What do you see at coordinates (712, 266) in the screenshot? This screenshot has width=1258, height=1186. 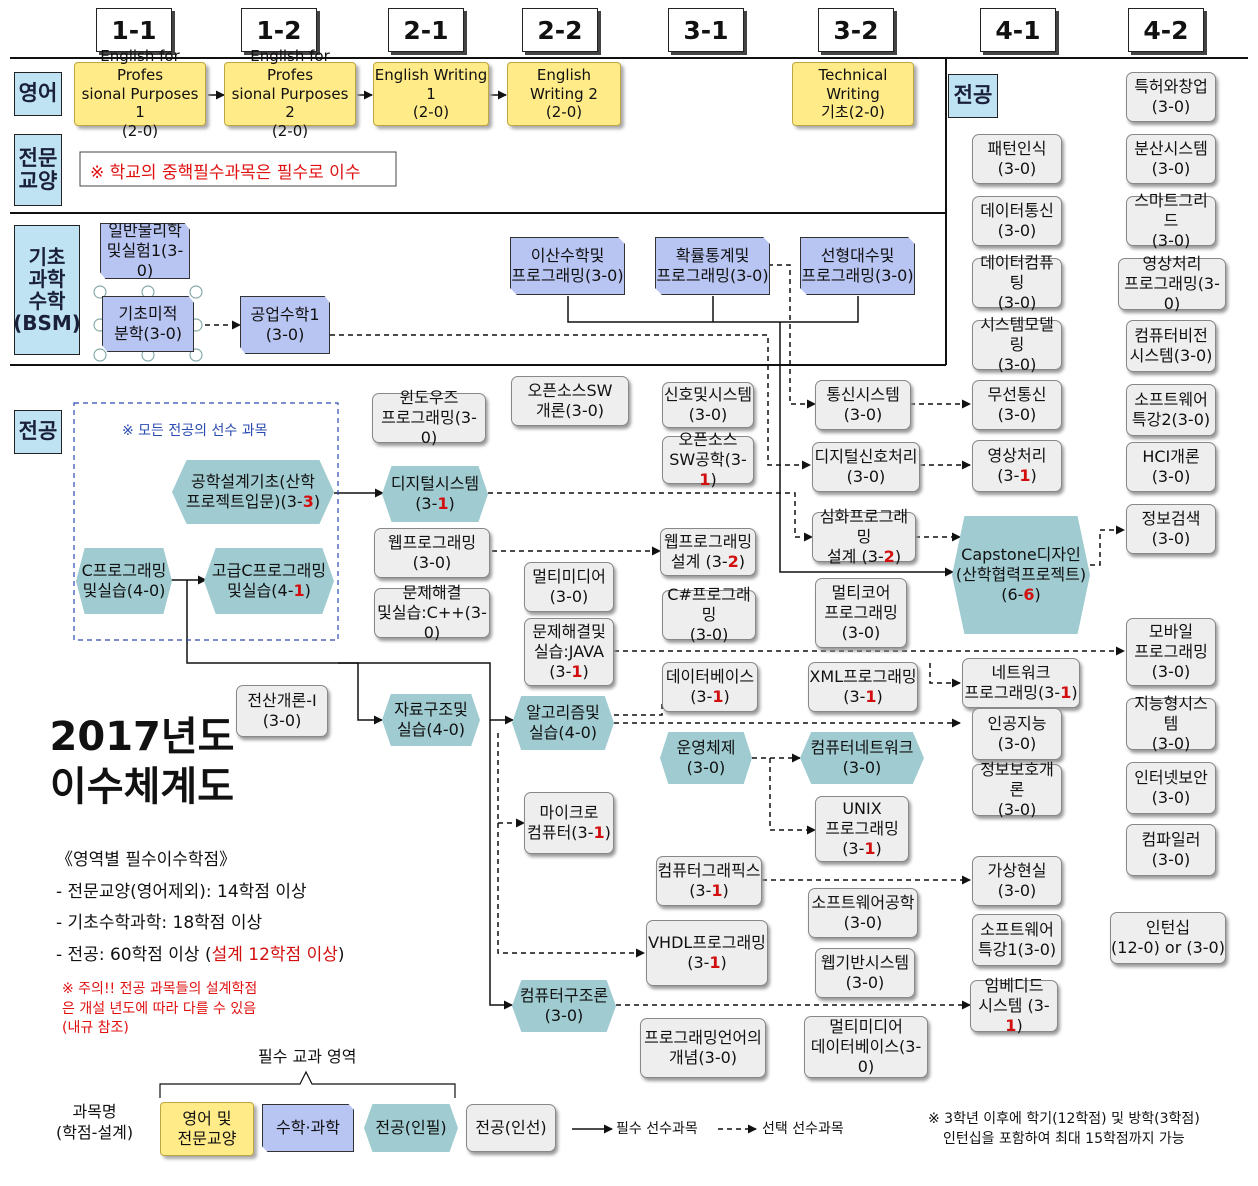 I see `course-probability: 확률통계및 프로그래밍(3-0)` at bounding box center [712, 266].